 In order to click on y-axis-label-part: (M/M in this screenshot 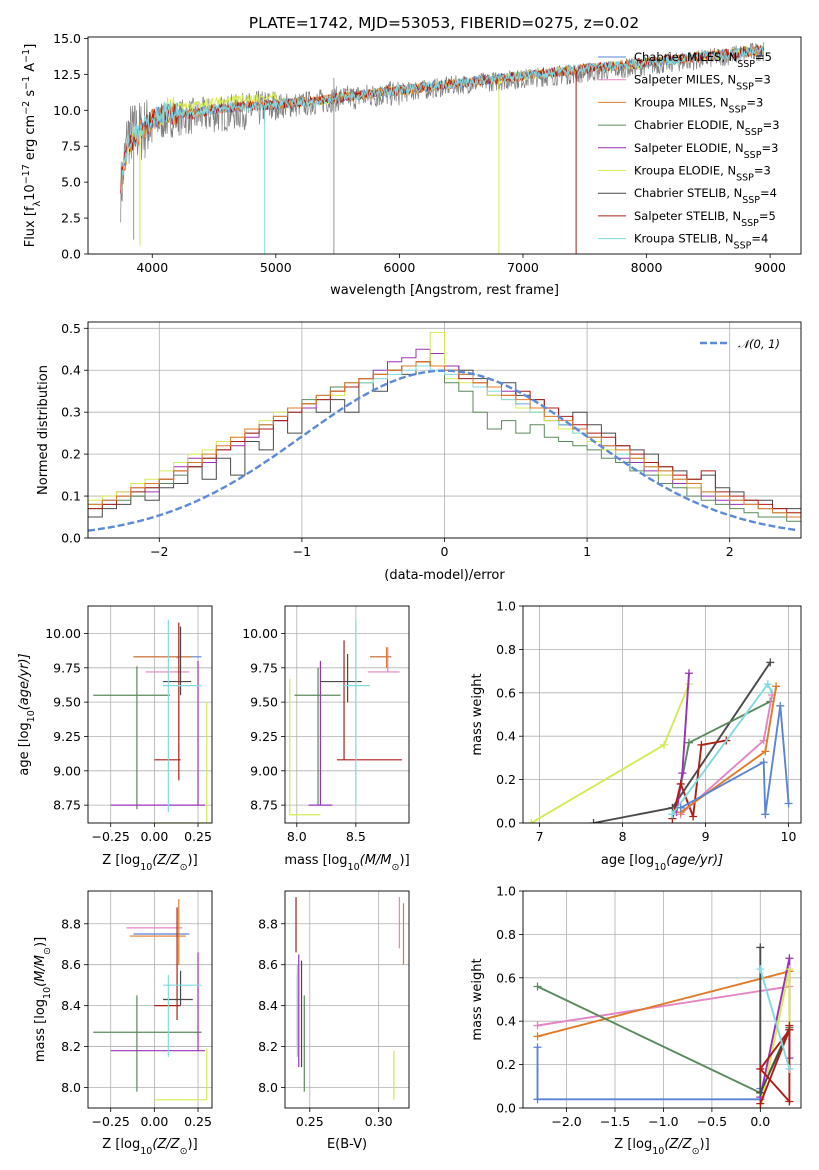, I will do `click(40, 971)`.